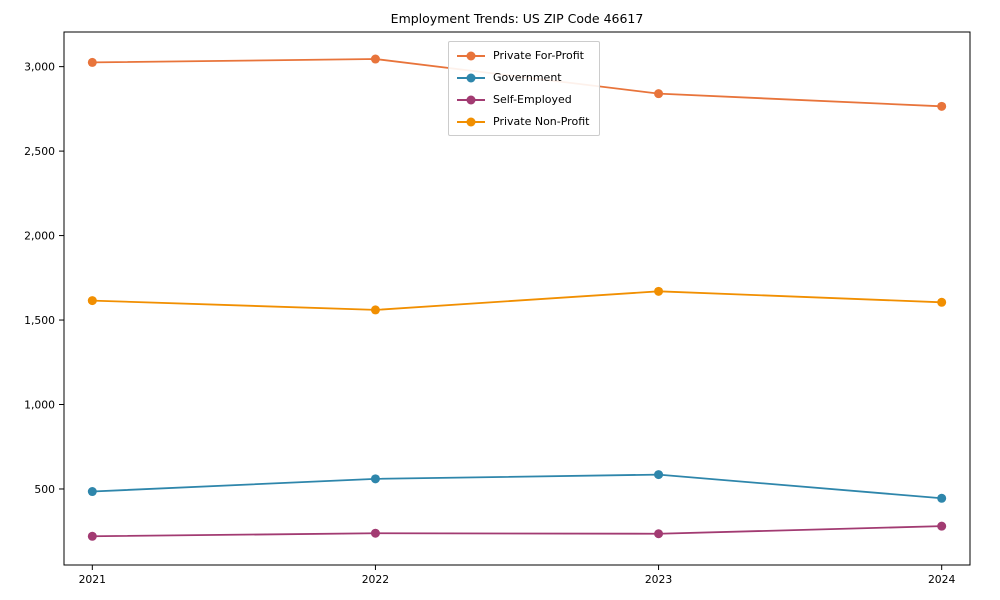 The image size is (1000, 600). I want to click on data-point-private-non-profit-2023, so click(659, 291).